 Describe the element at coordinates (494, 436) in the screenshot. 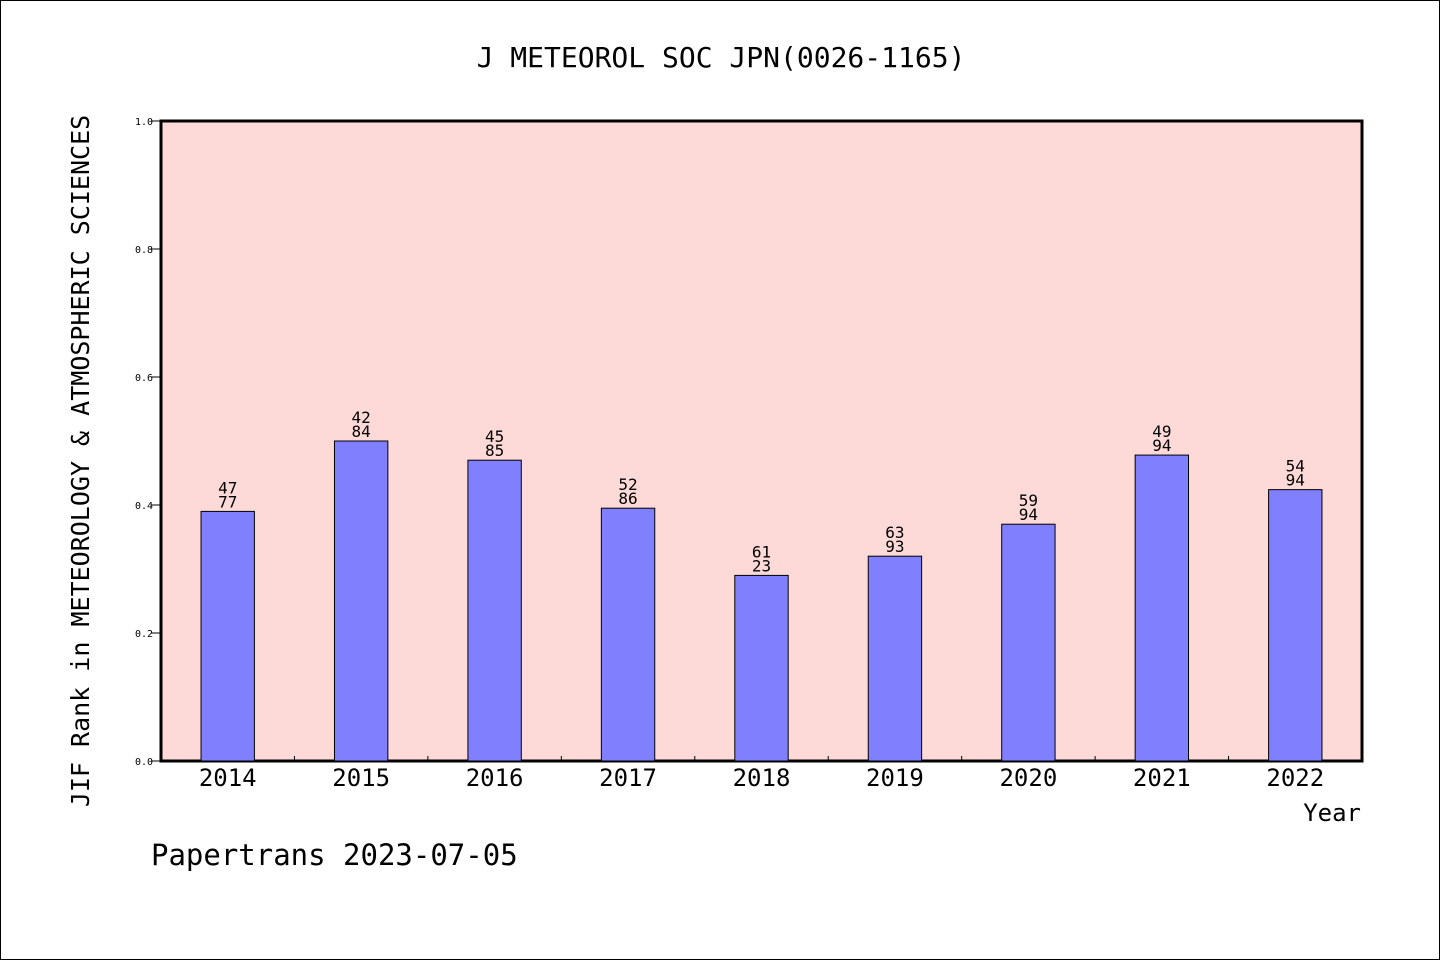

I see `bar-label-rank: 45` at that location.